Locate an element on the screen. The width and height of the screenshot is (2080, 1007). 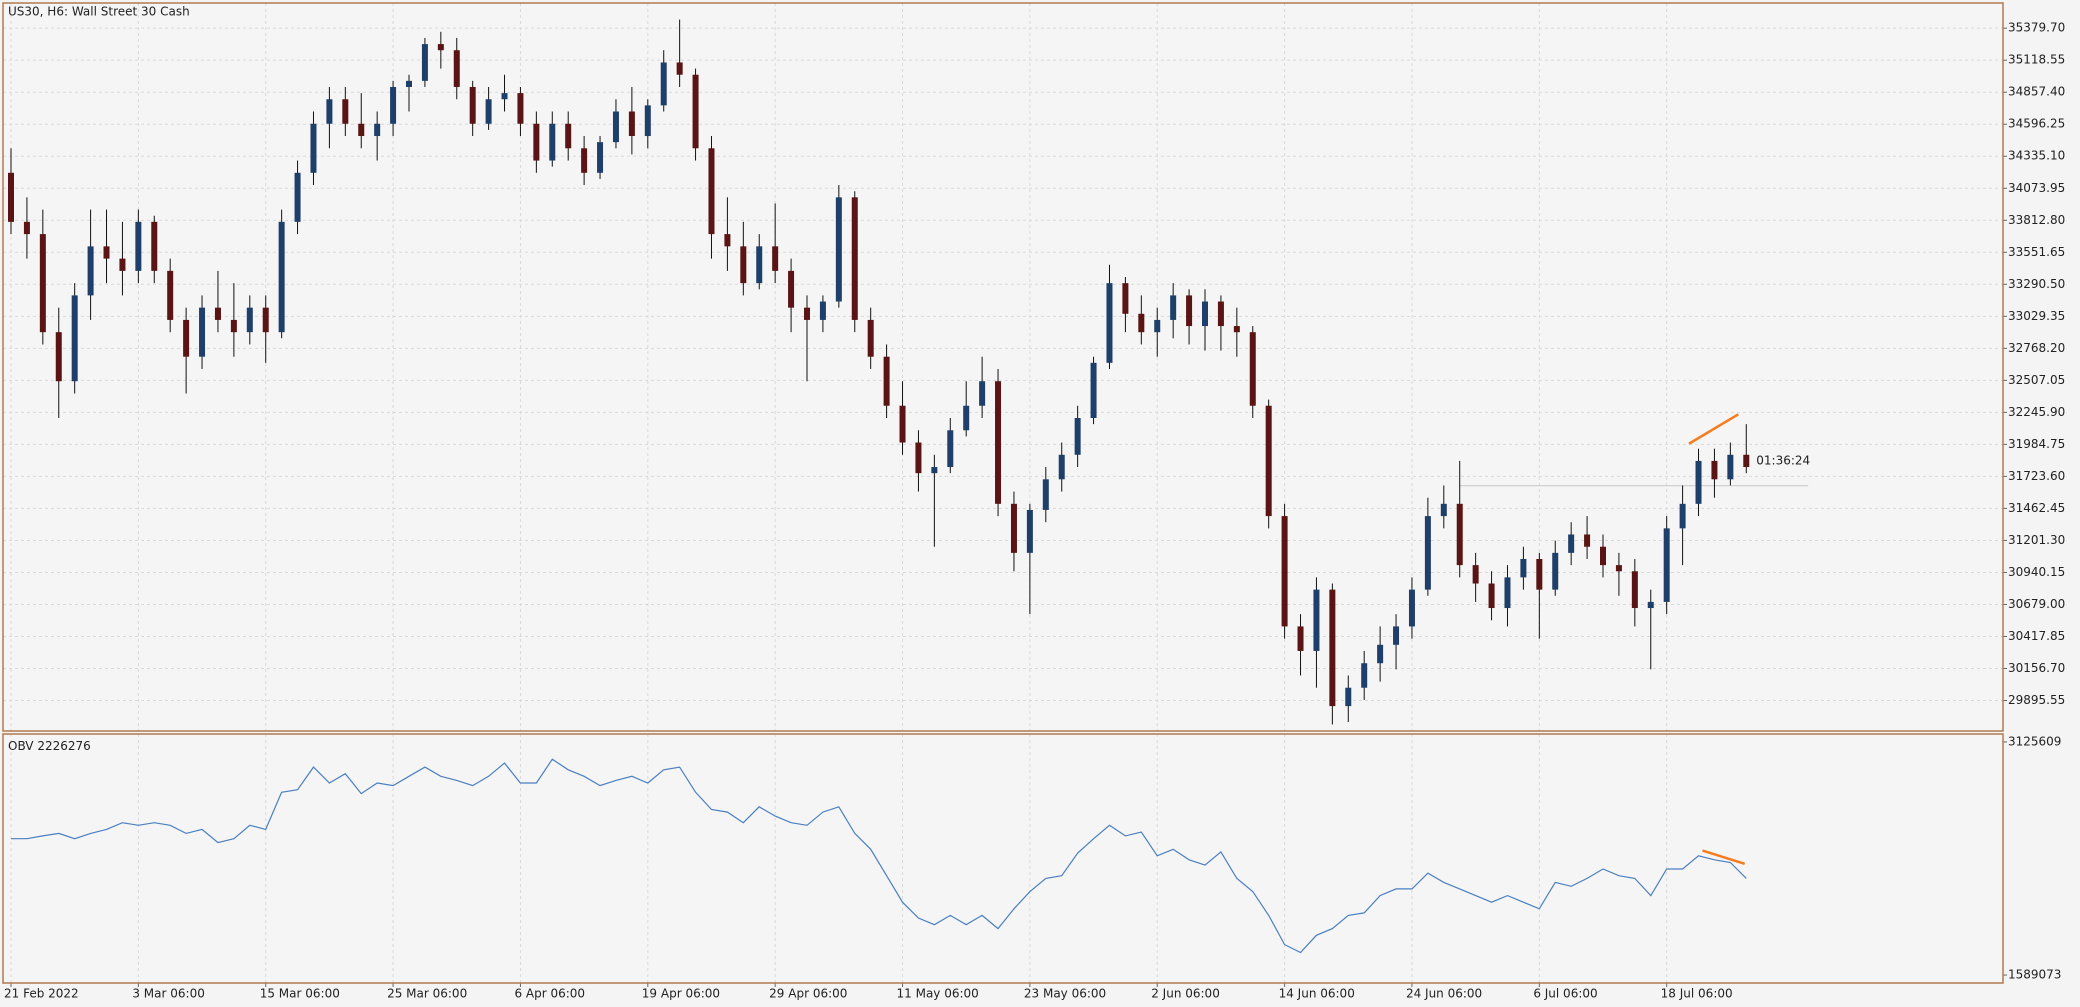
x-tick-label: 11 May 06:00 is located at coordinates (938, 994).